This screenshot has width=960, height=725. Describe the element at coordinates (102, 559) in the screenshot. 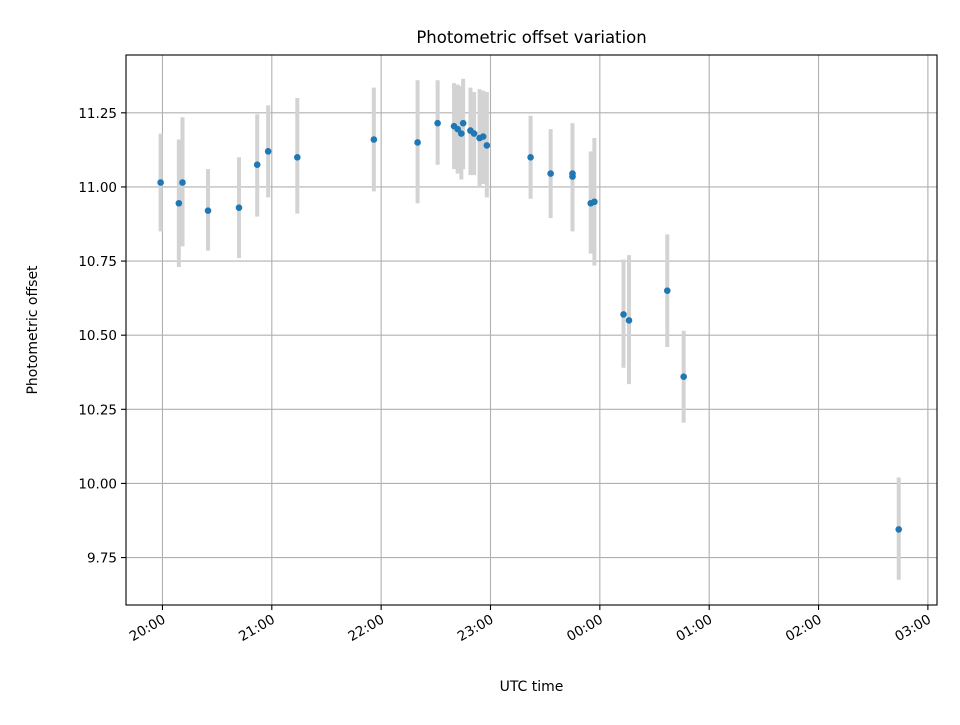

I see `y-tick-label: 9.75` at that location.